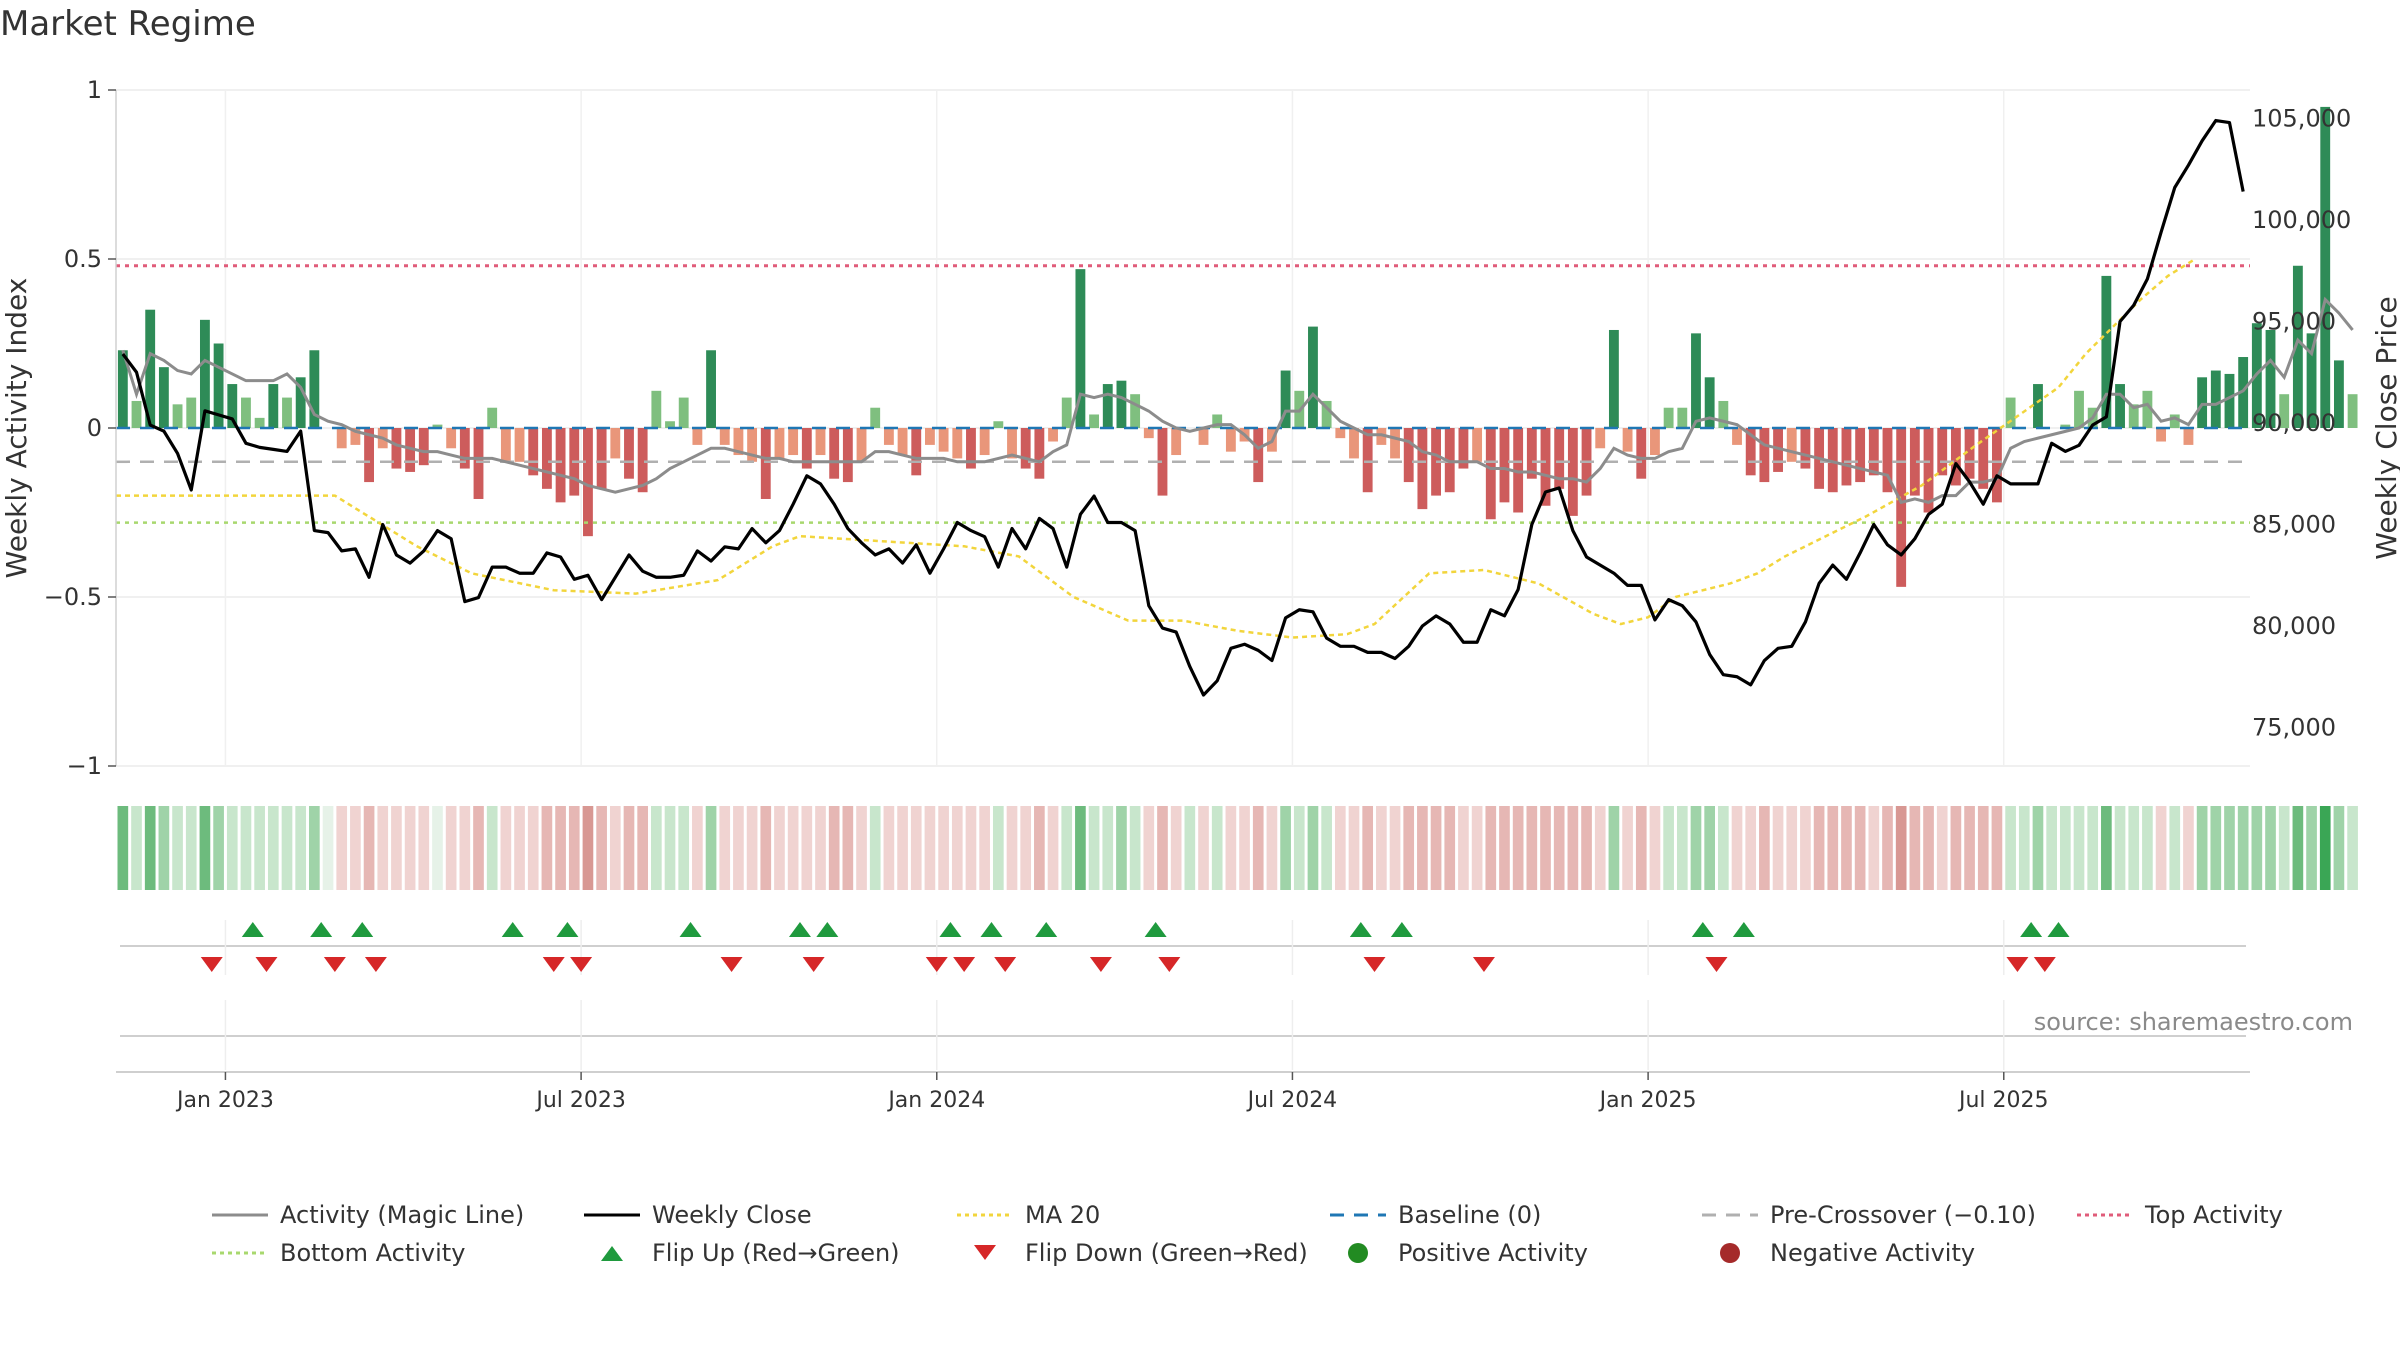 The height and width of the screenshot is (1350, 2400). What do you see at coordinates (16, 428) in the screenshot?
I see `y-axis-label: Weekly Activity Index` at bounding box center [16, 428].